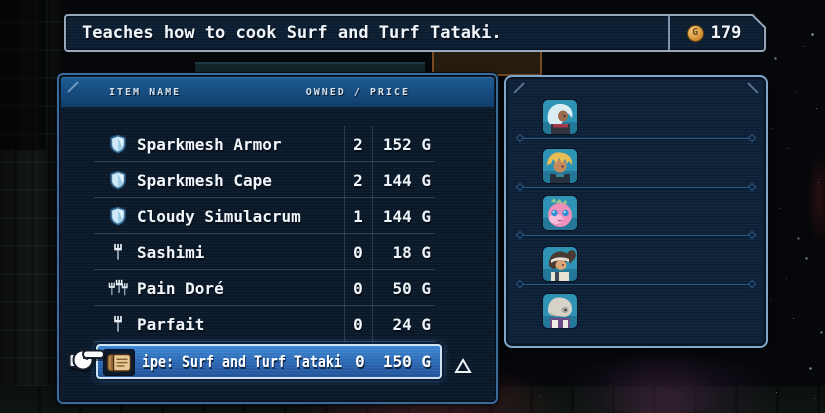  Describe the element at coordinates (560, 166) in the screenshot. I see `blond-haired-character-portrait` at that location.